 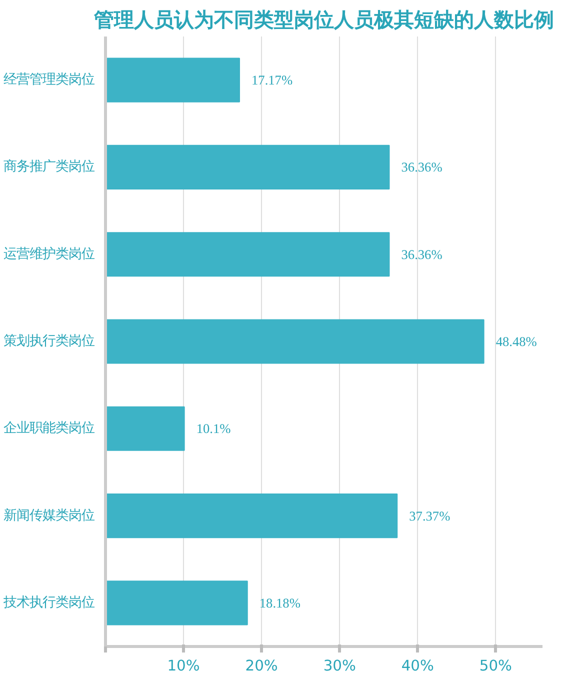 What do you see at coordinates (516, 341) in the screenshot?
I see `data-label: 48.48%` at bounding box center [516, 341].